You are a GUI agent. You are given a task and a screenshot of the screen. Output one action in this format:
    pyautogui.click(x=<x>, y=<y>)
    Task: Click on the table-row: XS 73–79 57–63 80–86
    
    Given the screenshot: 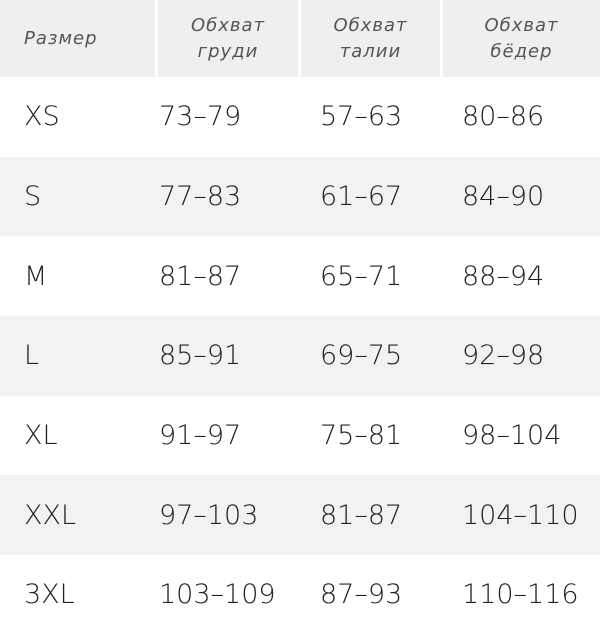 What is the action you would take?
    pyautogui.click(x=300, y=117)
    